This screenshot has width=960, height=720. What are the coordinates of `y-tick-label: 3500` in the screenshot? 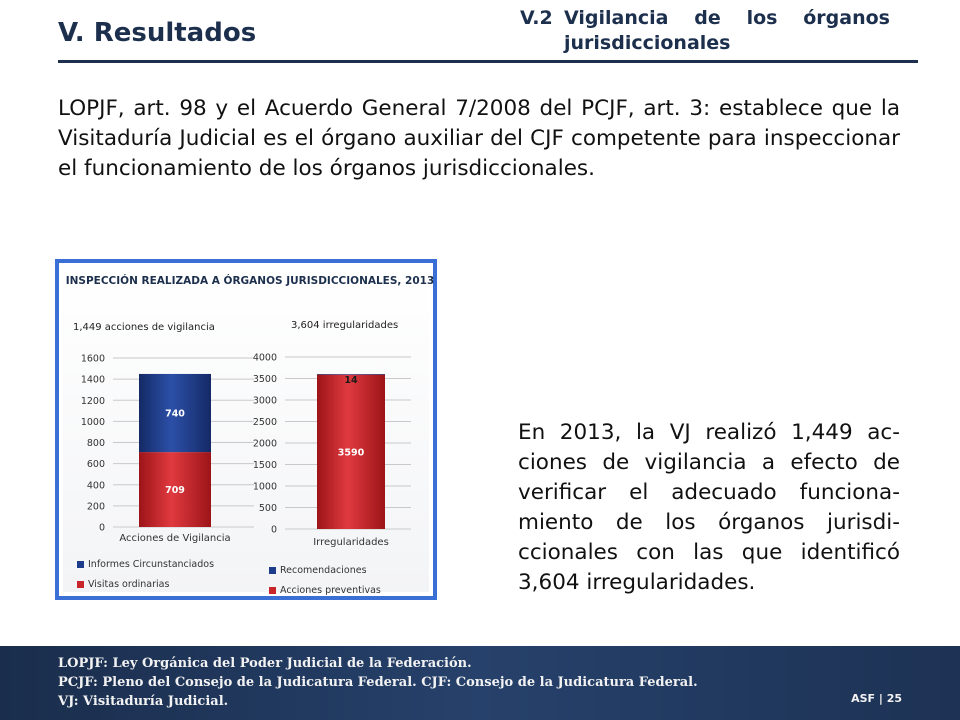 It's located at (265, 379).